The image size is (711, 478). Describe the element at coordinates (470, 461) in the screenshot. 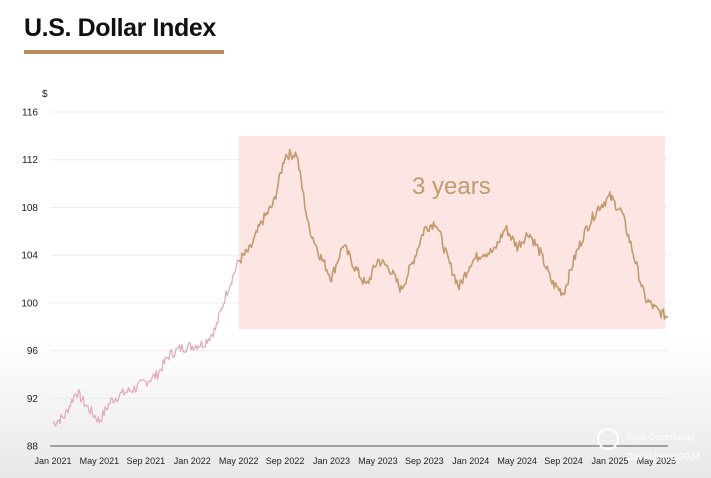

I see `x-tick-label: Jan 2024` at that location.